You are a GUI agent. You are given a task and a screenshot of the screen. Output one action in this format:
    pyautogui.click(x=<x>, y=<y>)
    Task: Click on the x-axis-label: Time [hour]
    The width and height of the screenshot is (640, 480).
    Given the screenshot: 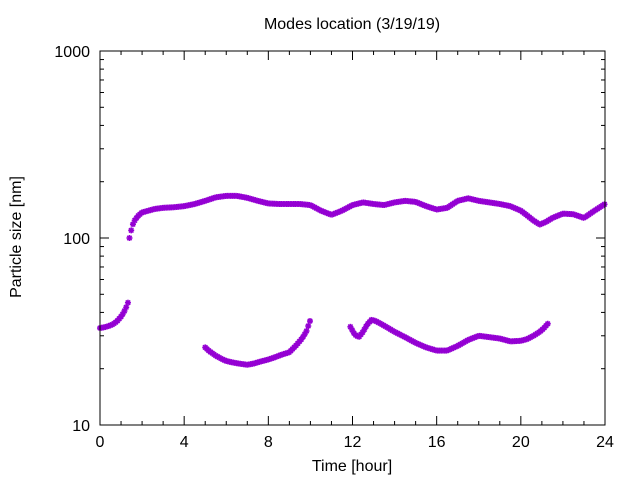 What is the action you would take?
    pyautogui.click(x=352, y=466)
    